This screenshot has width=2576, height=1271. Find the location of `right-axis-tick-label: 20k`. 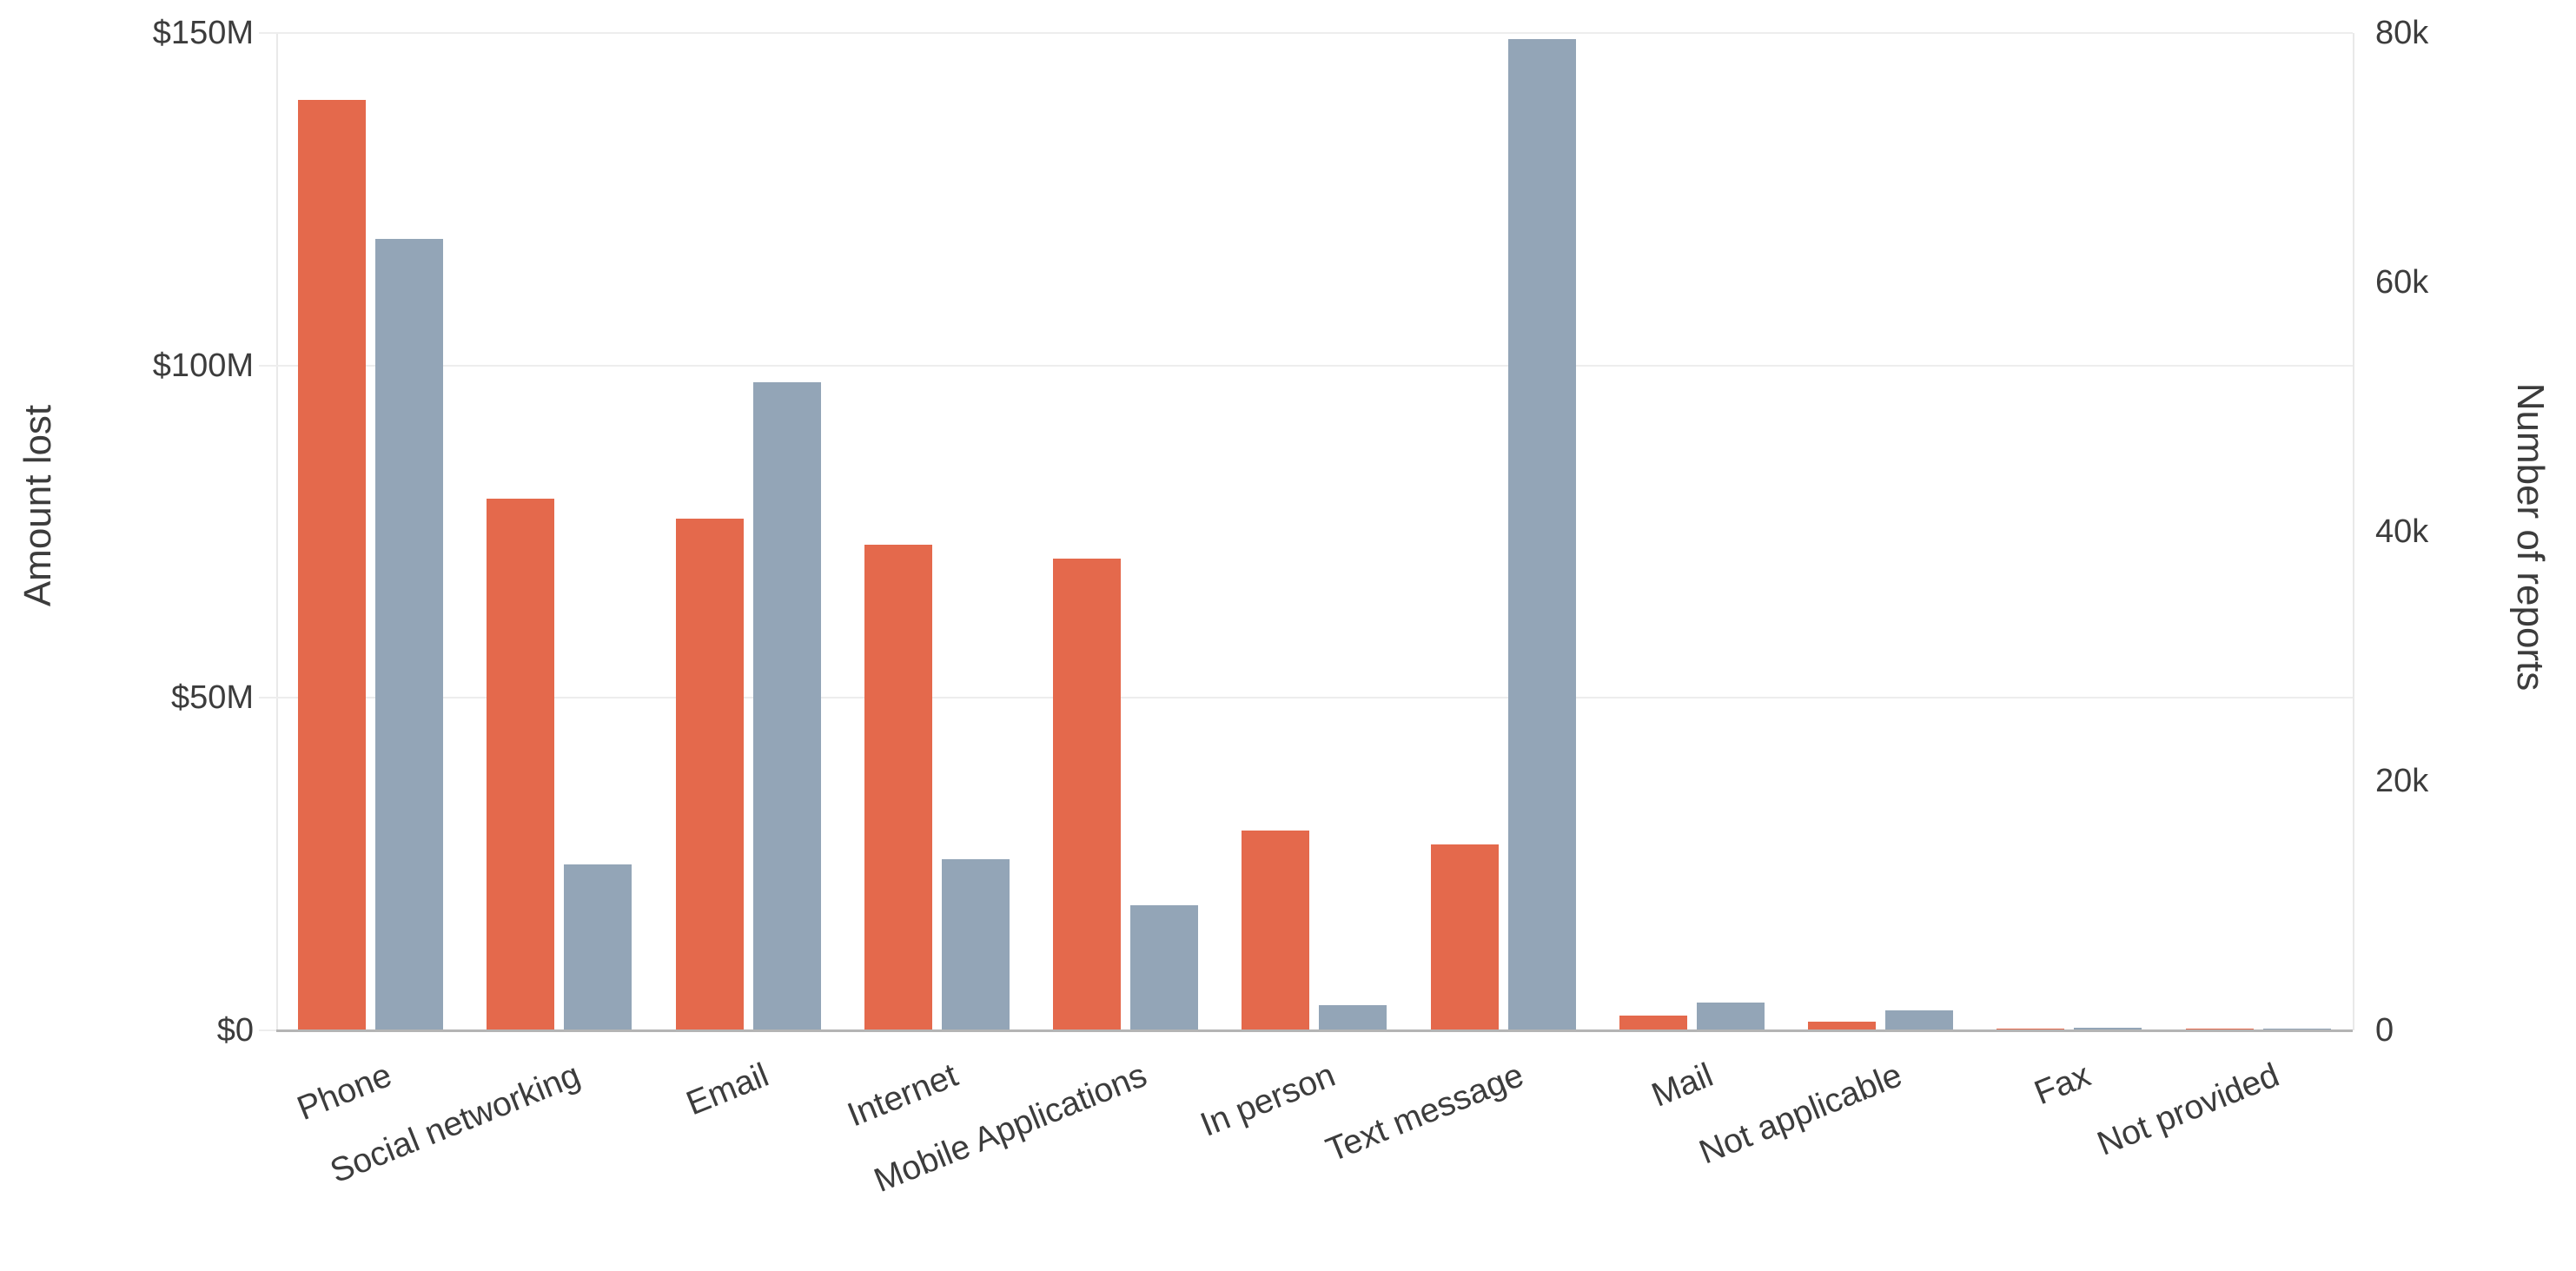

right-axis-tick-label: 20k is located at coordinates (2402, 781).